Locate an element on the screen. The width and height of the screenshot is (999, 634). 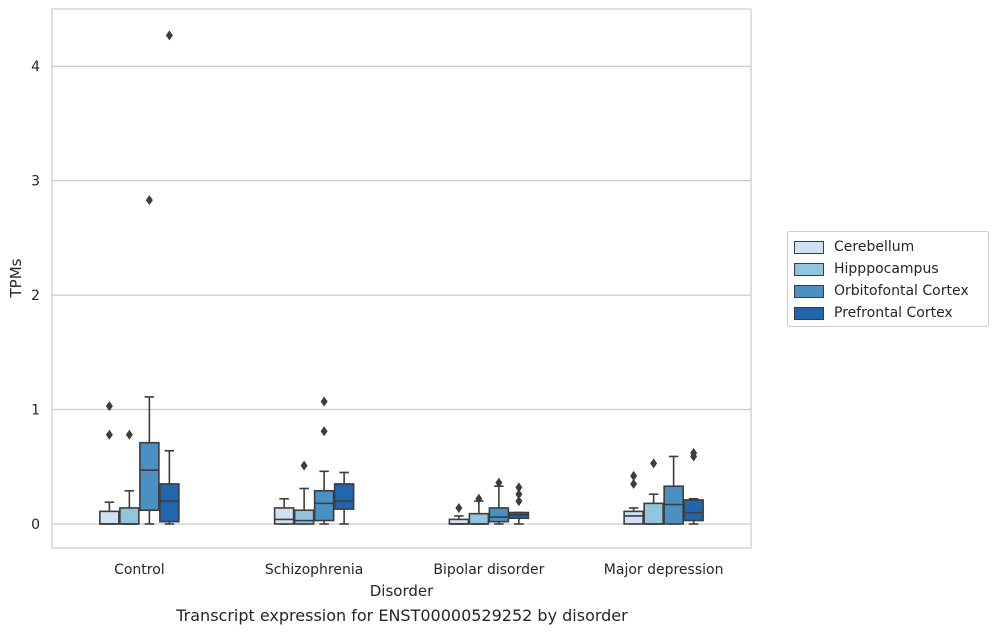
y-tick-label: 0 is located at coordinates (35, 525).